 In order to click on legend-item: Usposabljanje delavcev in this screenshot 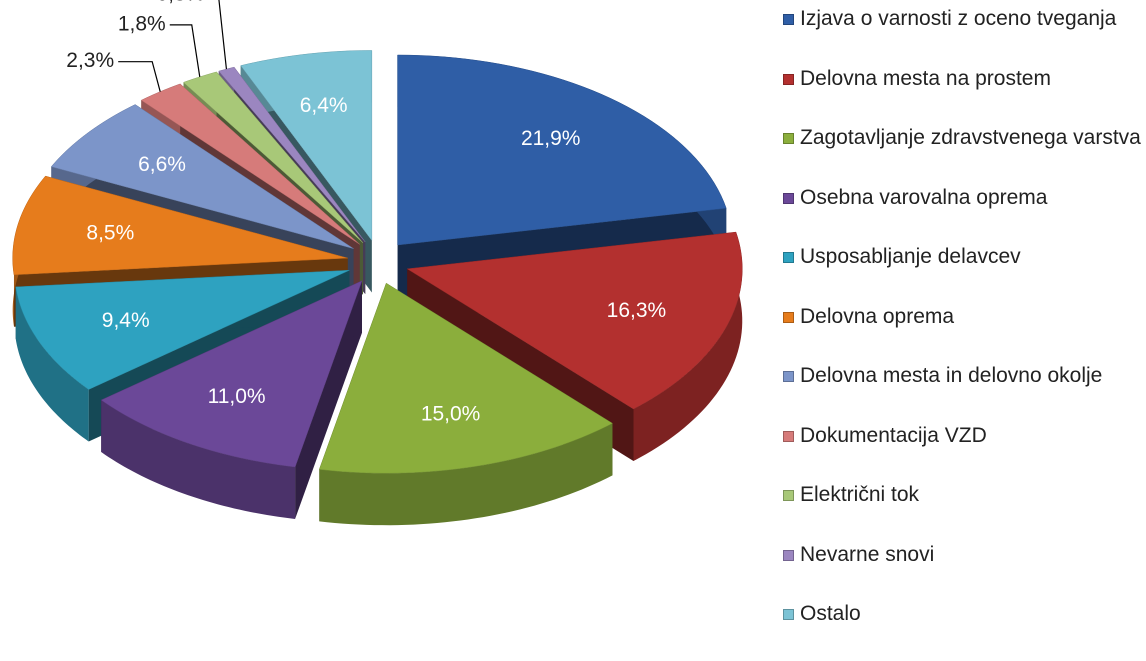, I will do `click(964, 274)`.